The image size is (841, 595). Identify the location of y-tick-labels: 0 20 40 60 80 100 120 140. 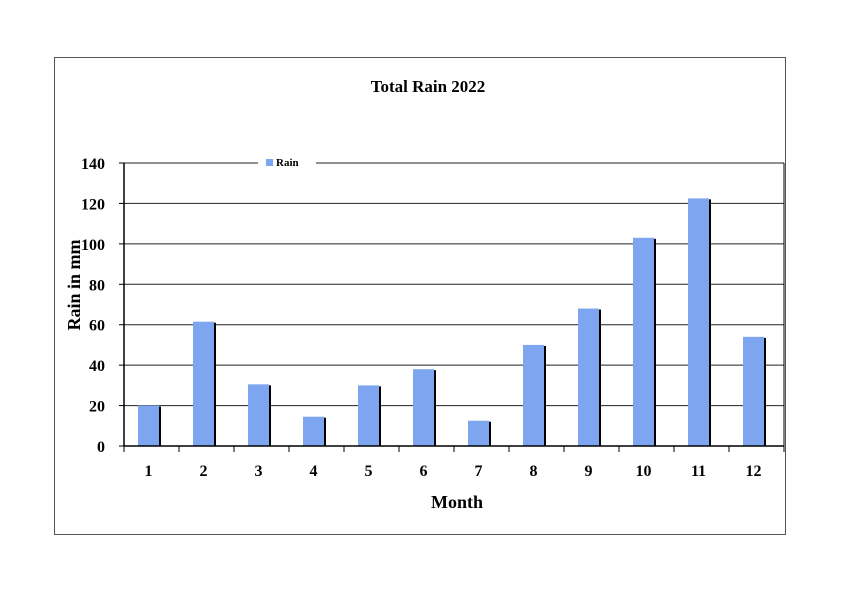
(93, 306).